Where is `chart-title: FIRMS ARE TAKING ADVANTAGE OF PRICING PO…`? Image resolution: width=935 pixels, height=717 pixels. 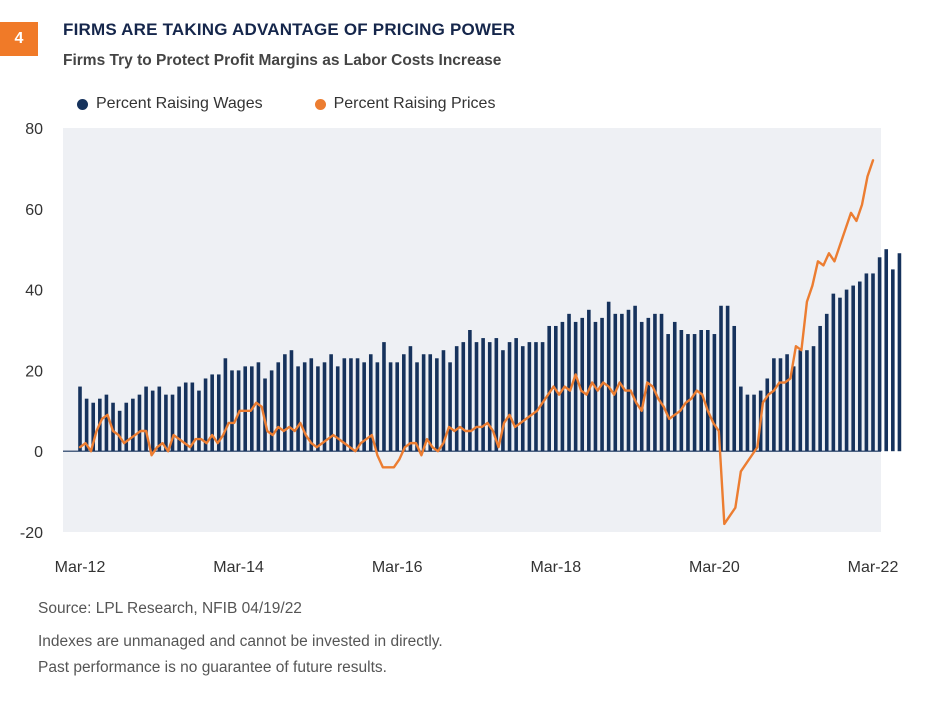
chart-title: FIRMS ARE TAKING ADVANTAGE OF PRICING PO… is located at coordinates (289, 29).